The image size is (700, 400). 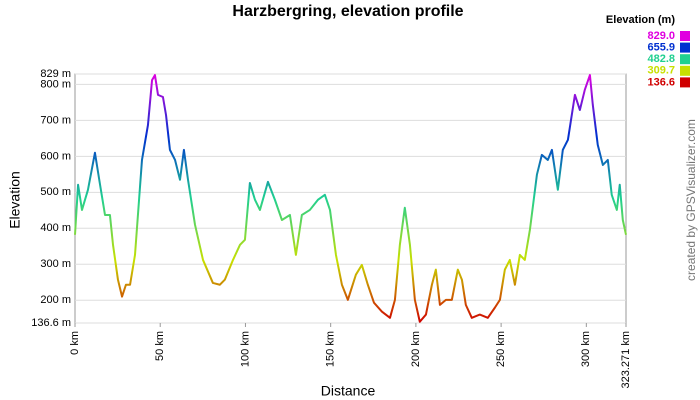 What do you see at coordinates (55, 192) in the screenshot?
I see `y-tick-label: 500 m` at bounding box center [55, 192].